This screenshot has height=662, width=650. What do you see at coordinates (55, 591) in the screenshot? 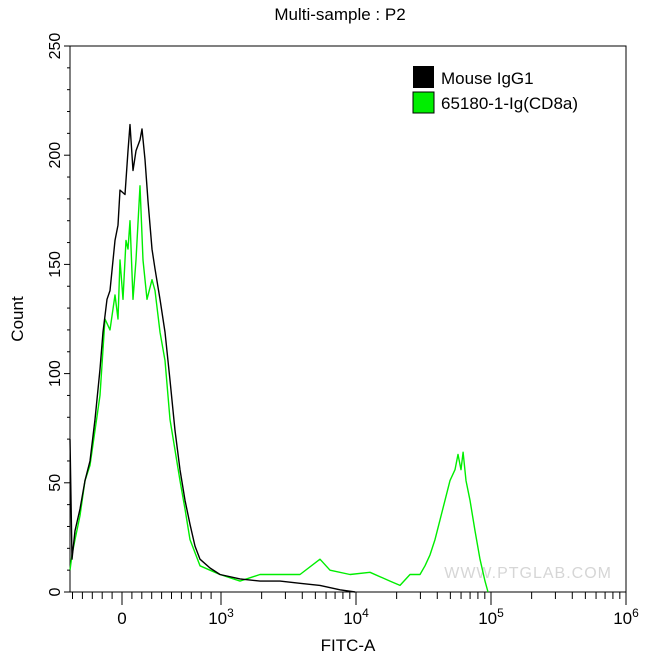
I see `y-tick-label: 0` at bounding box center [55, 591].